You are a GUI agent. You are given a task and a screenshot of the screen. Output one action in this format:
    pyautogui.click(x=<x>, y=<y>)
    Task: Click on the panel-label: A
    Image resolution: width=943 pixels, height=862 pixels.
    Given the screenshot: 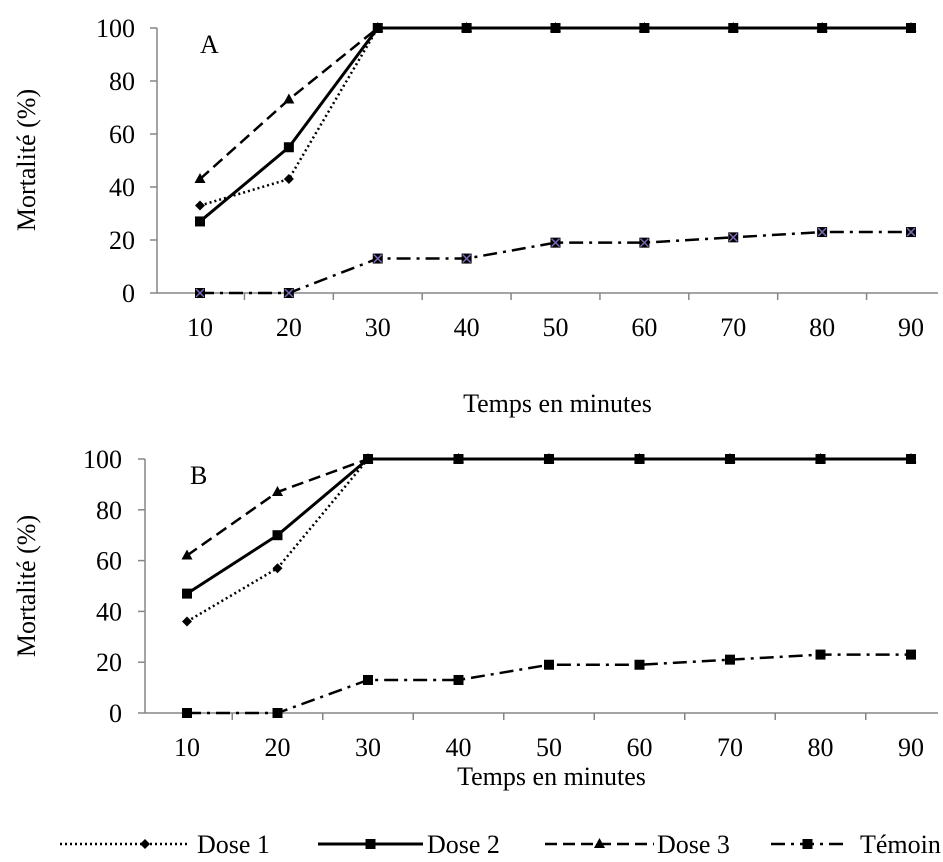 What is the action you would take?
    pyautogui.click(x=209, y=44)
    